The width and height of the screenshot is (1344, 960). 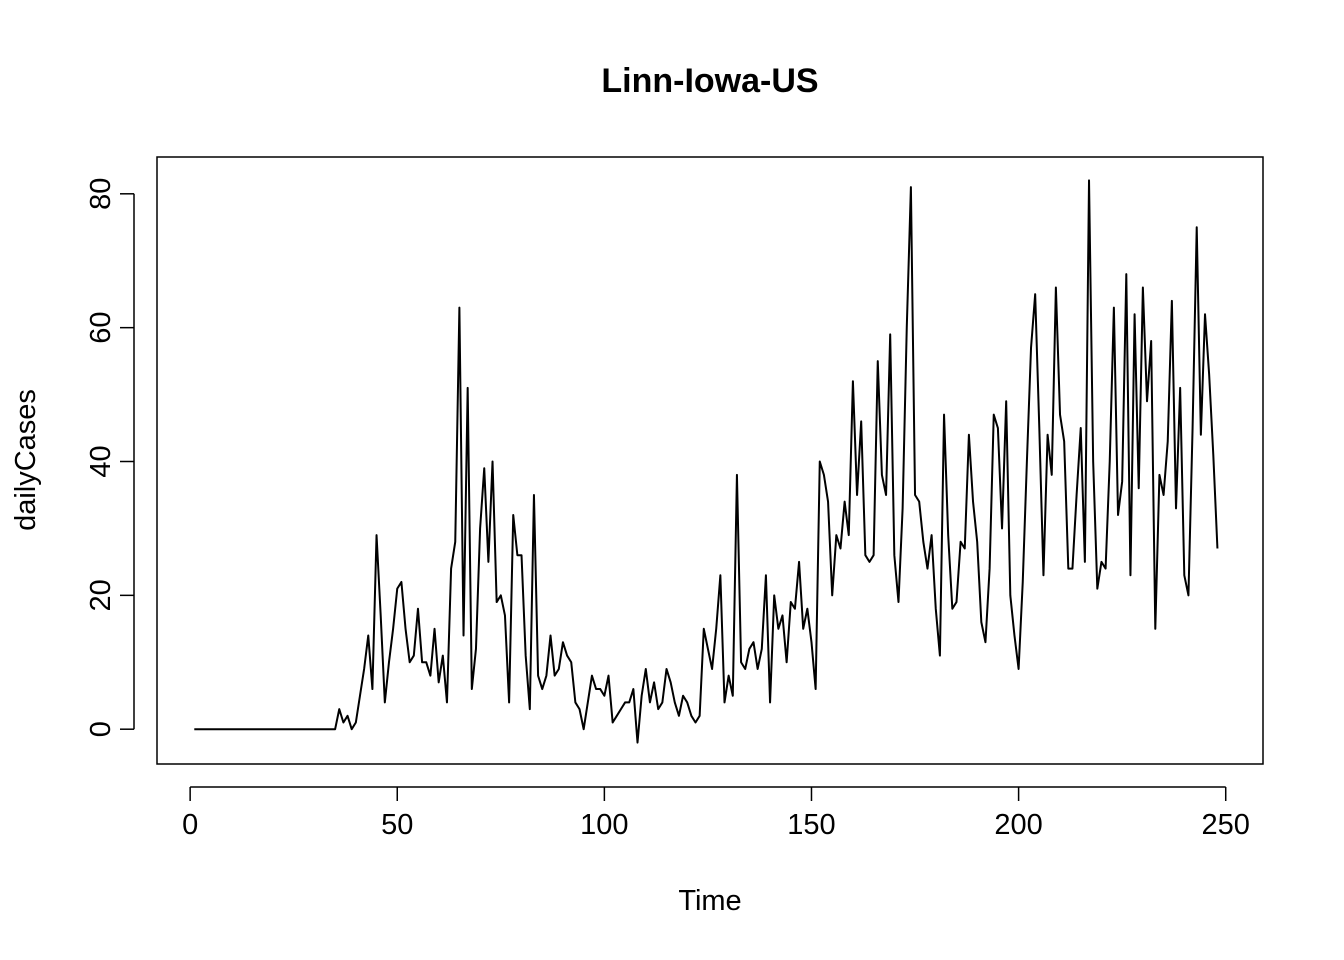 I want to click on x-tick-label: 150, so click(x=811, y=825).